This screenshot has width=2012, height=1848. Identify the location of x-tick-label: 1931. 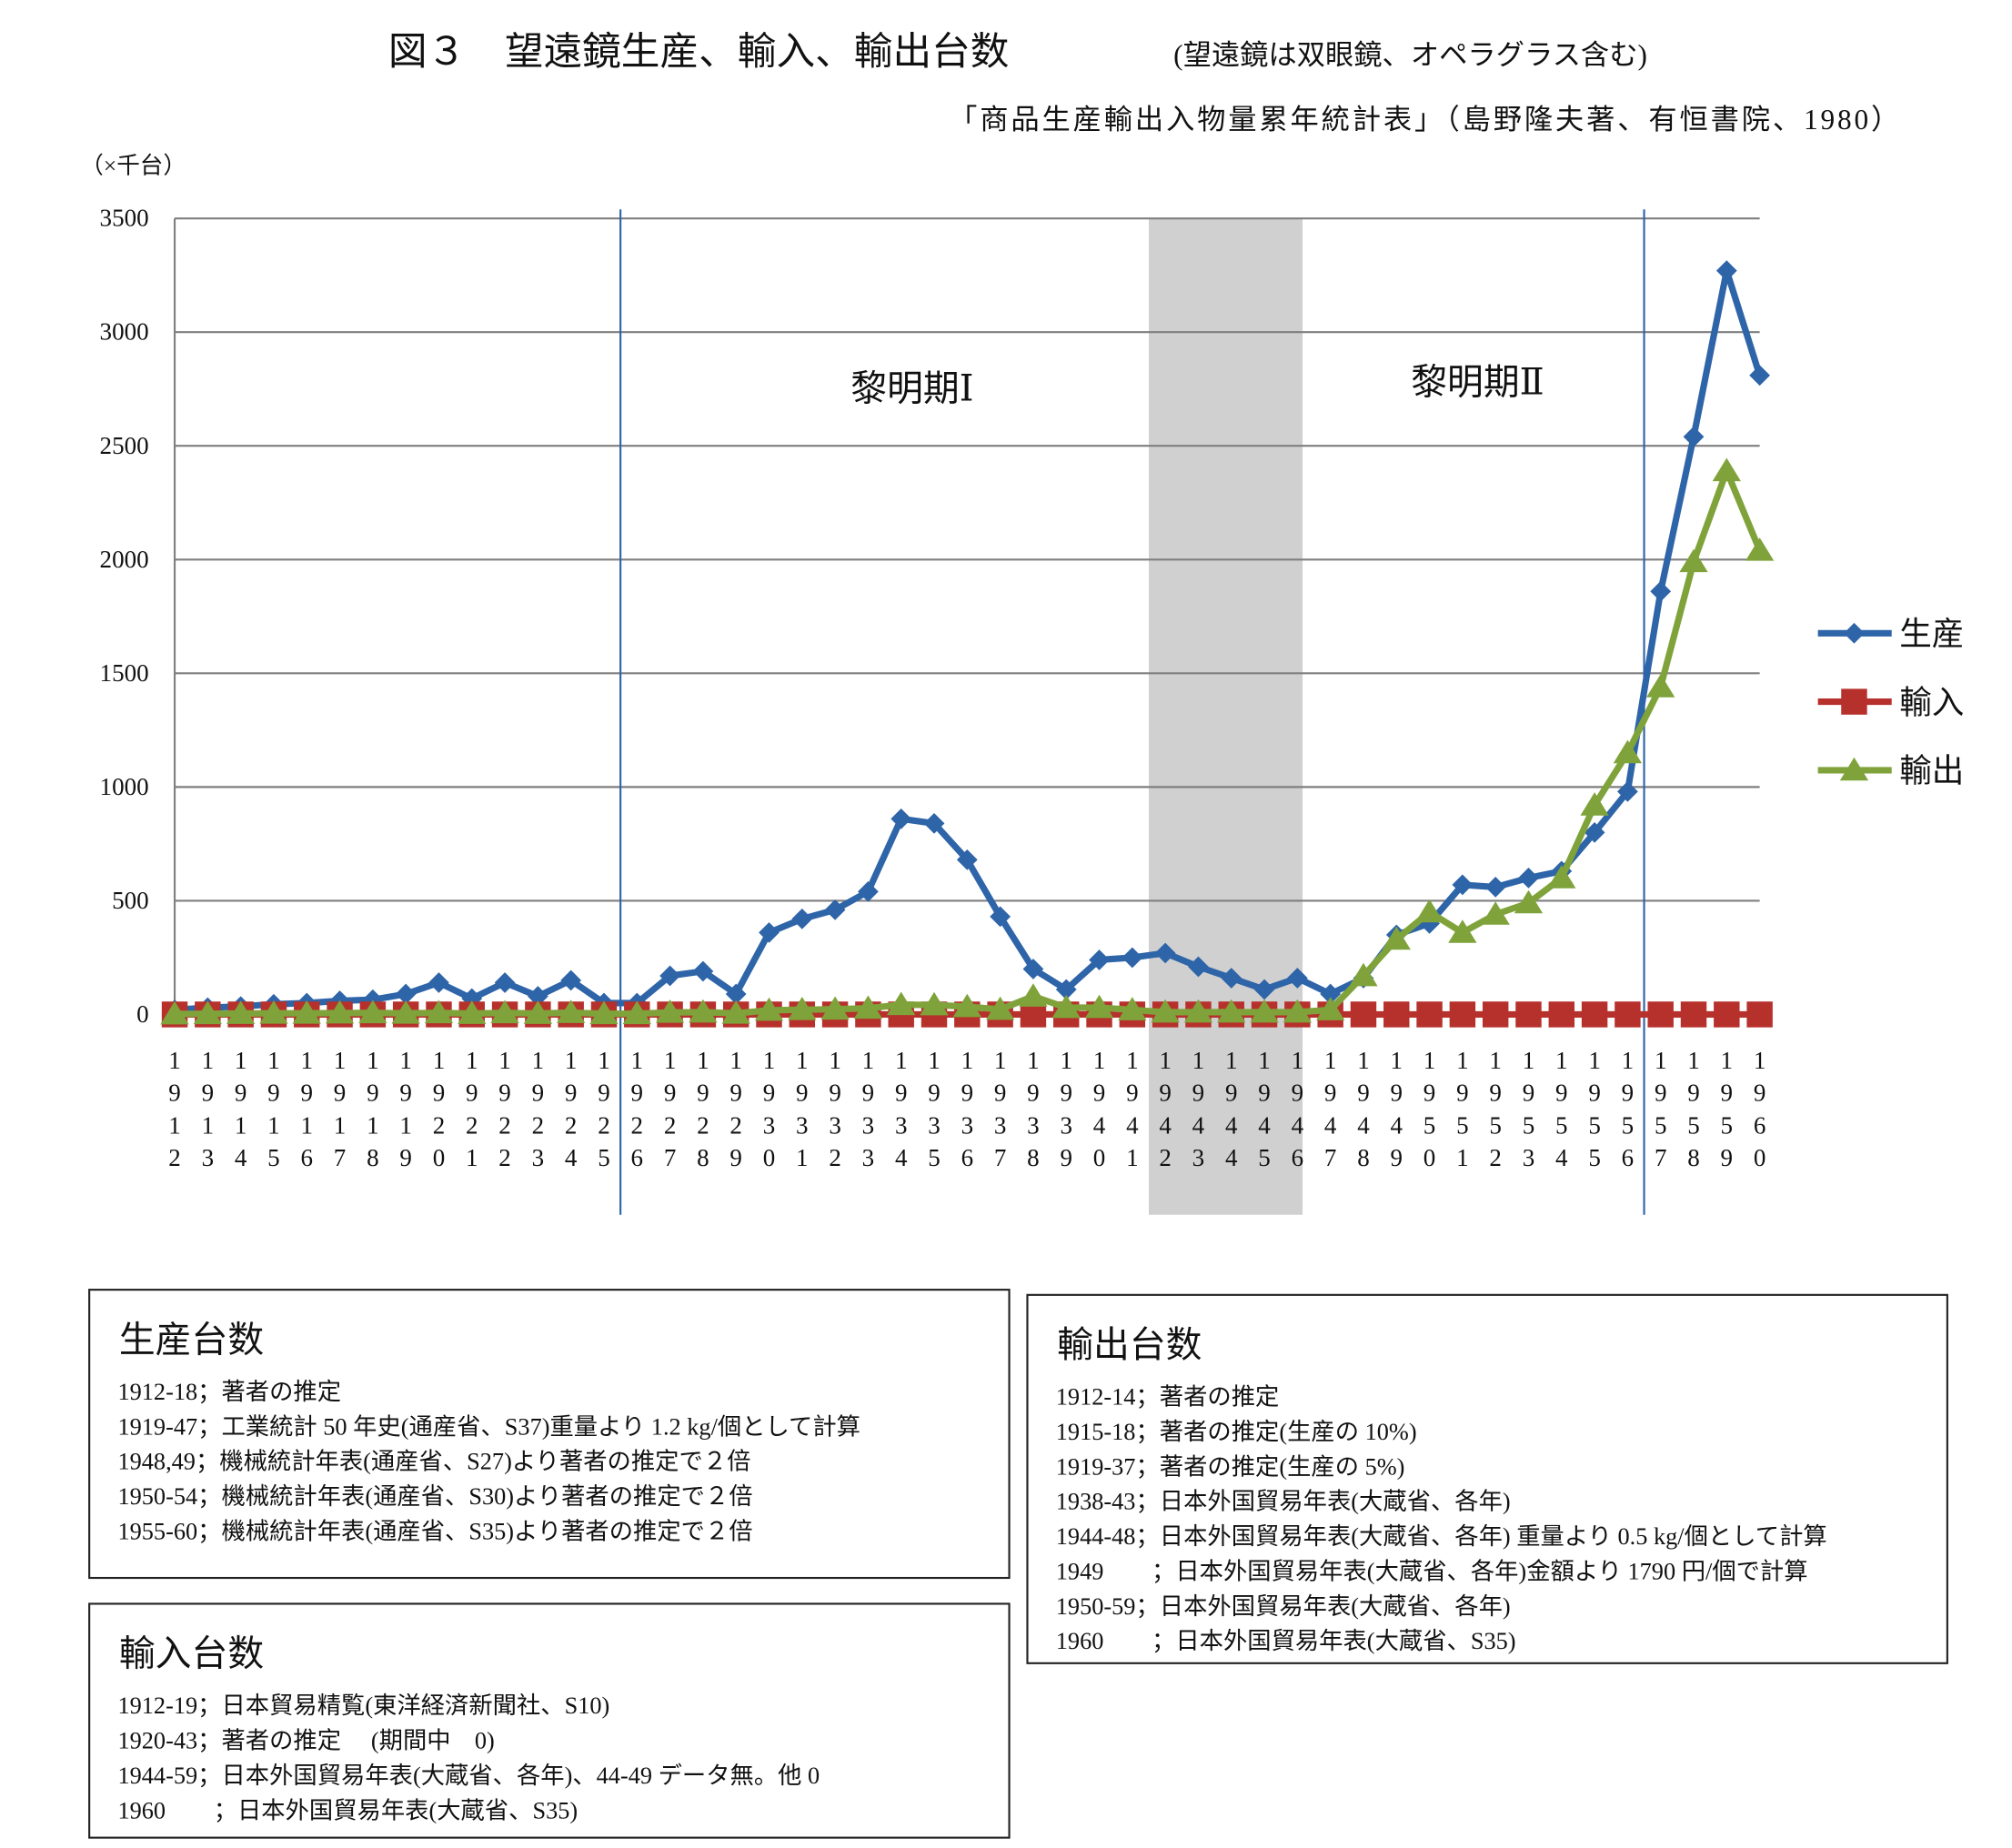
(802, 1112).